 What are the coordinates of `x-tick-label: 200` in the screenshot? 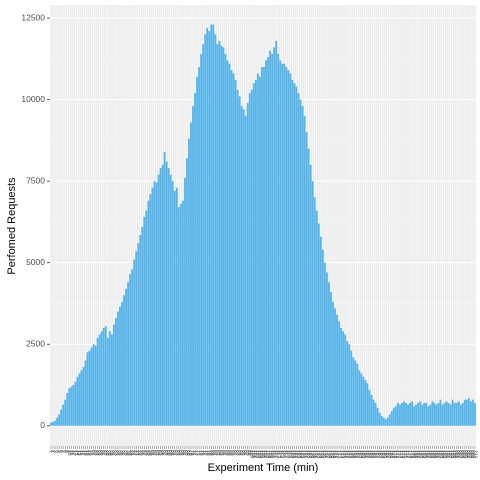 It's located at (454, 454).